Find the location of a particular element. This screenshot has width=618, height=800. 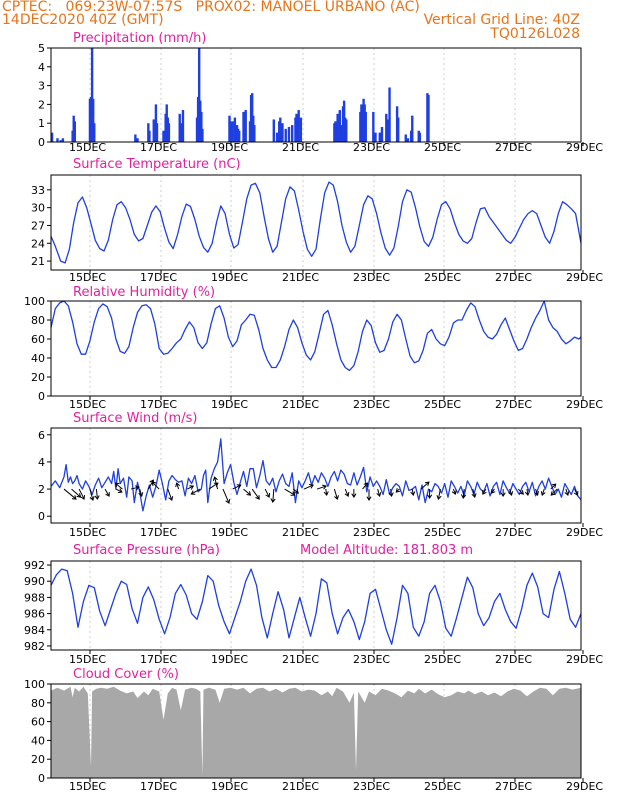

cloud-xtick-label: 23DEC is located at coordinates (371, 786).